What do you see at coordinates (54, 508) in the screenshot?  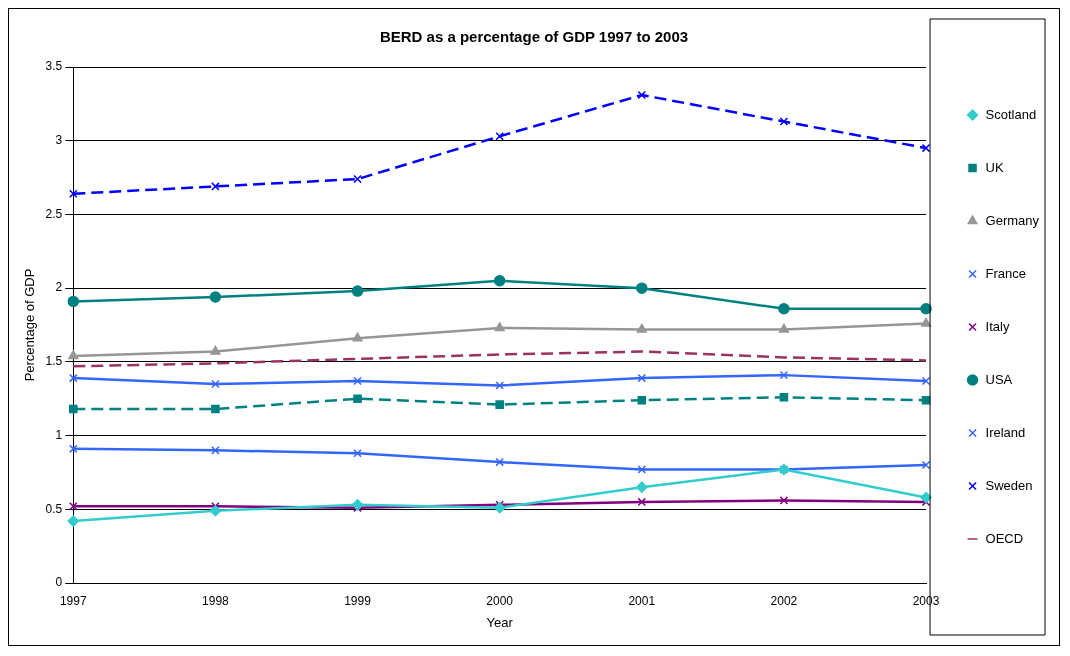 I see `y-tick-label: 0.5` at bounding box center [54, 508].